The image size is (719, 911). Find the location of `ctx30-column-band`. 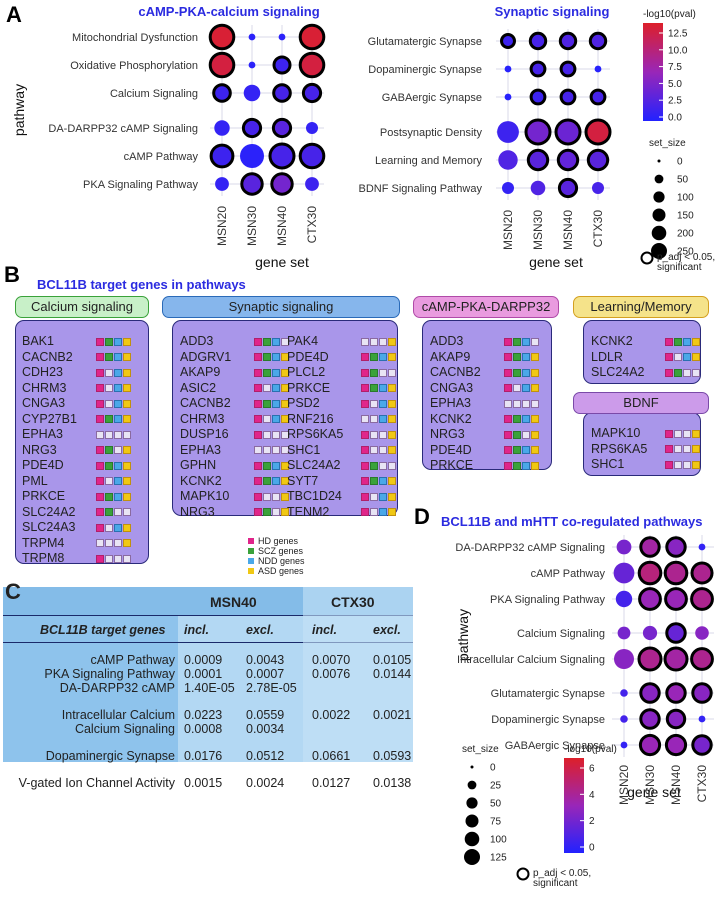

ctx30-column-band is located at coordinates (358, 674).